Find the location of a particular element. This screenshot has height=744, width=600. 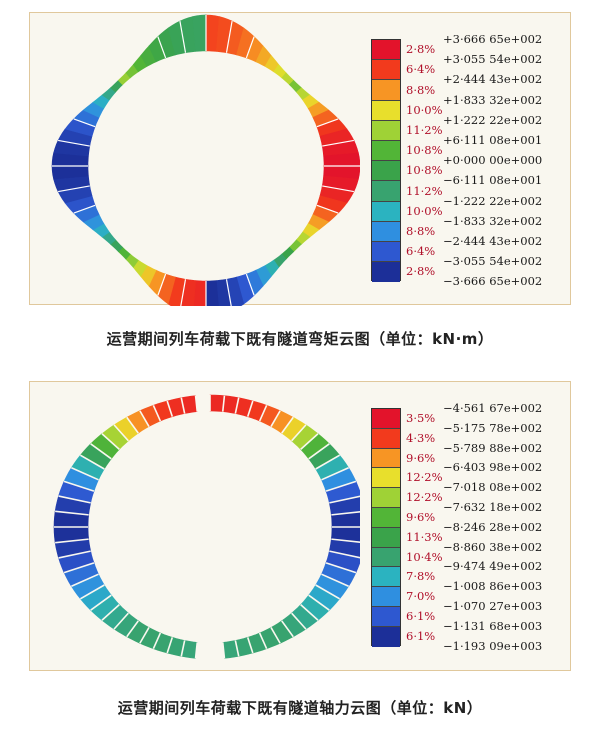

legend-value: −1·131 68e+003 is located at coordinates (493, 625).